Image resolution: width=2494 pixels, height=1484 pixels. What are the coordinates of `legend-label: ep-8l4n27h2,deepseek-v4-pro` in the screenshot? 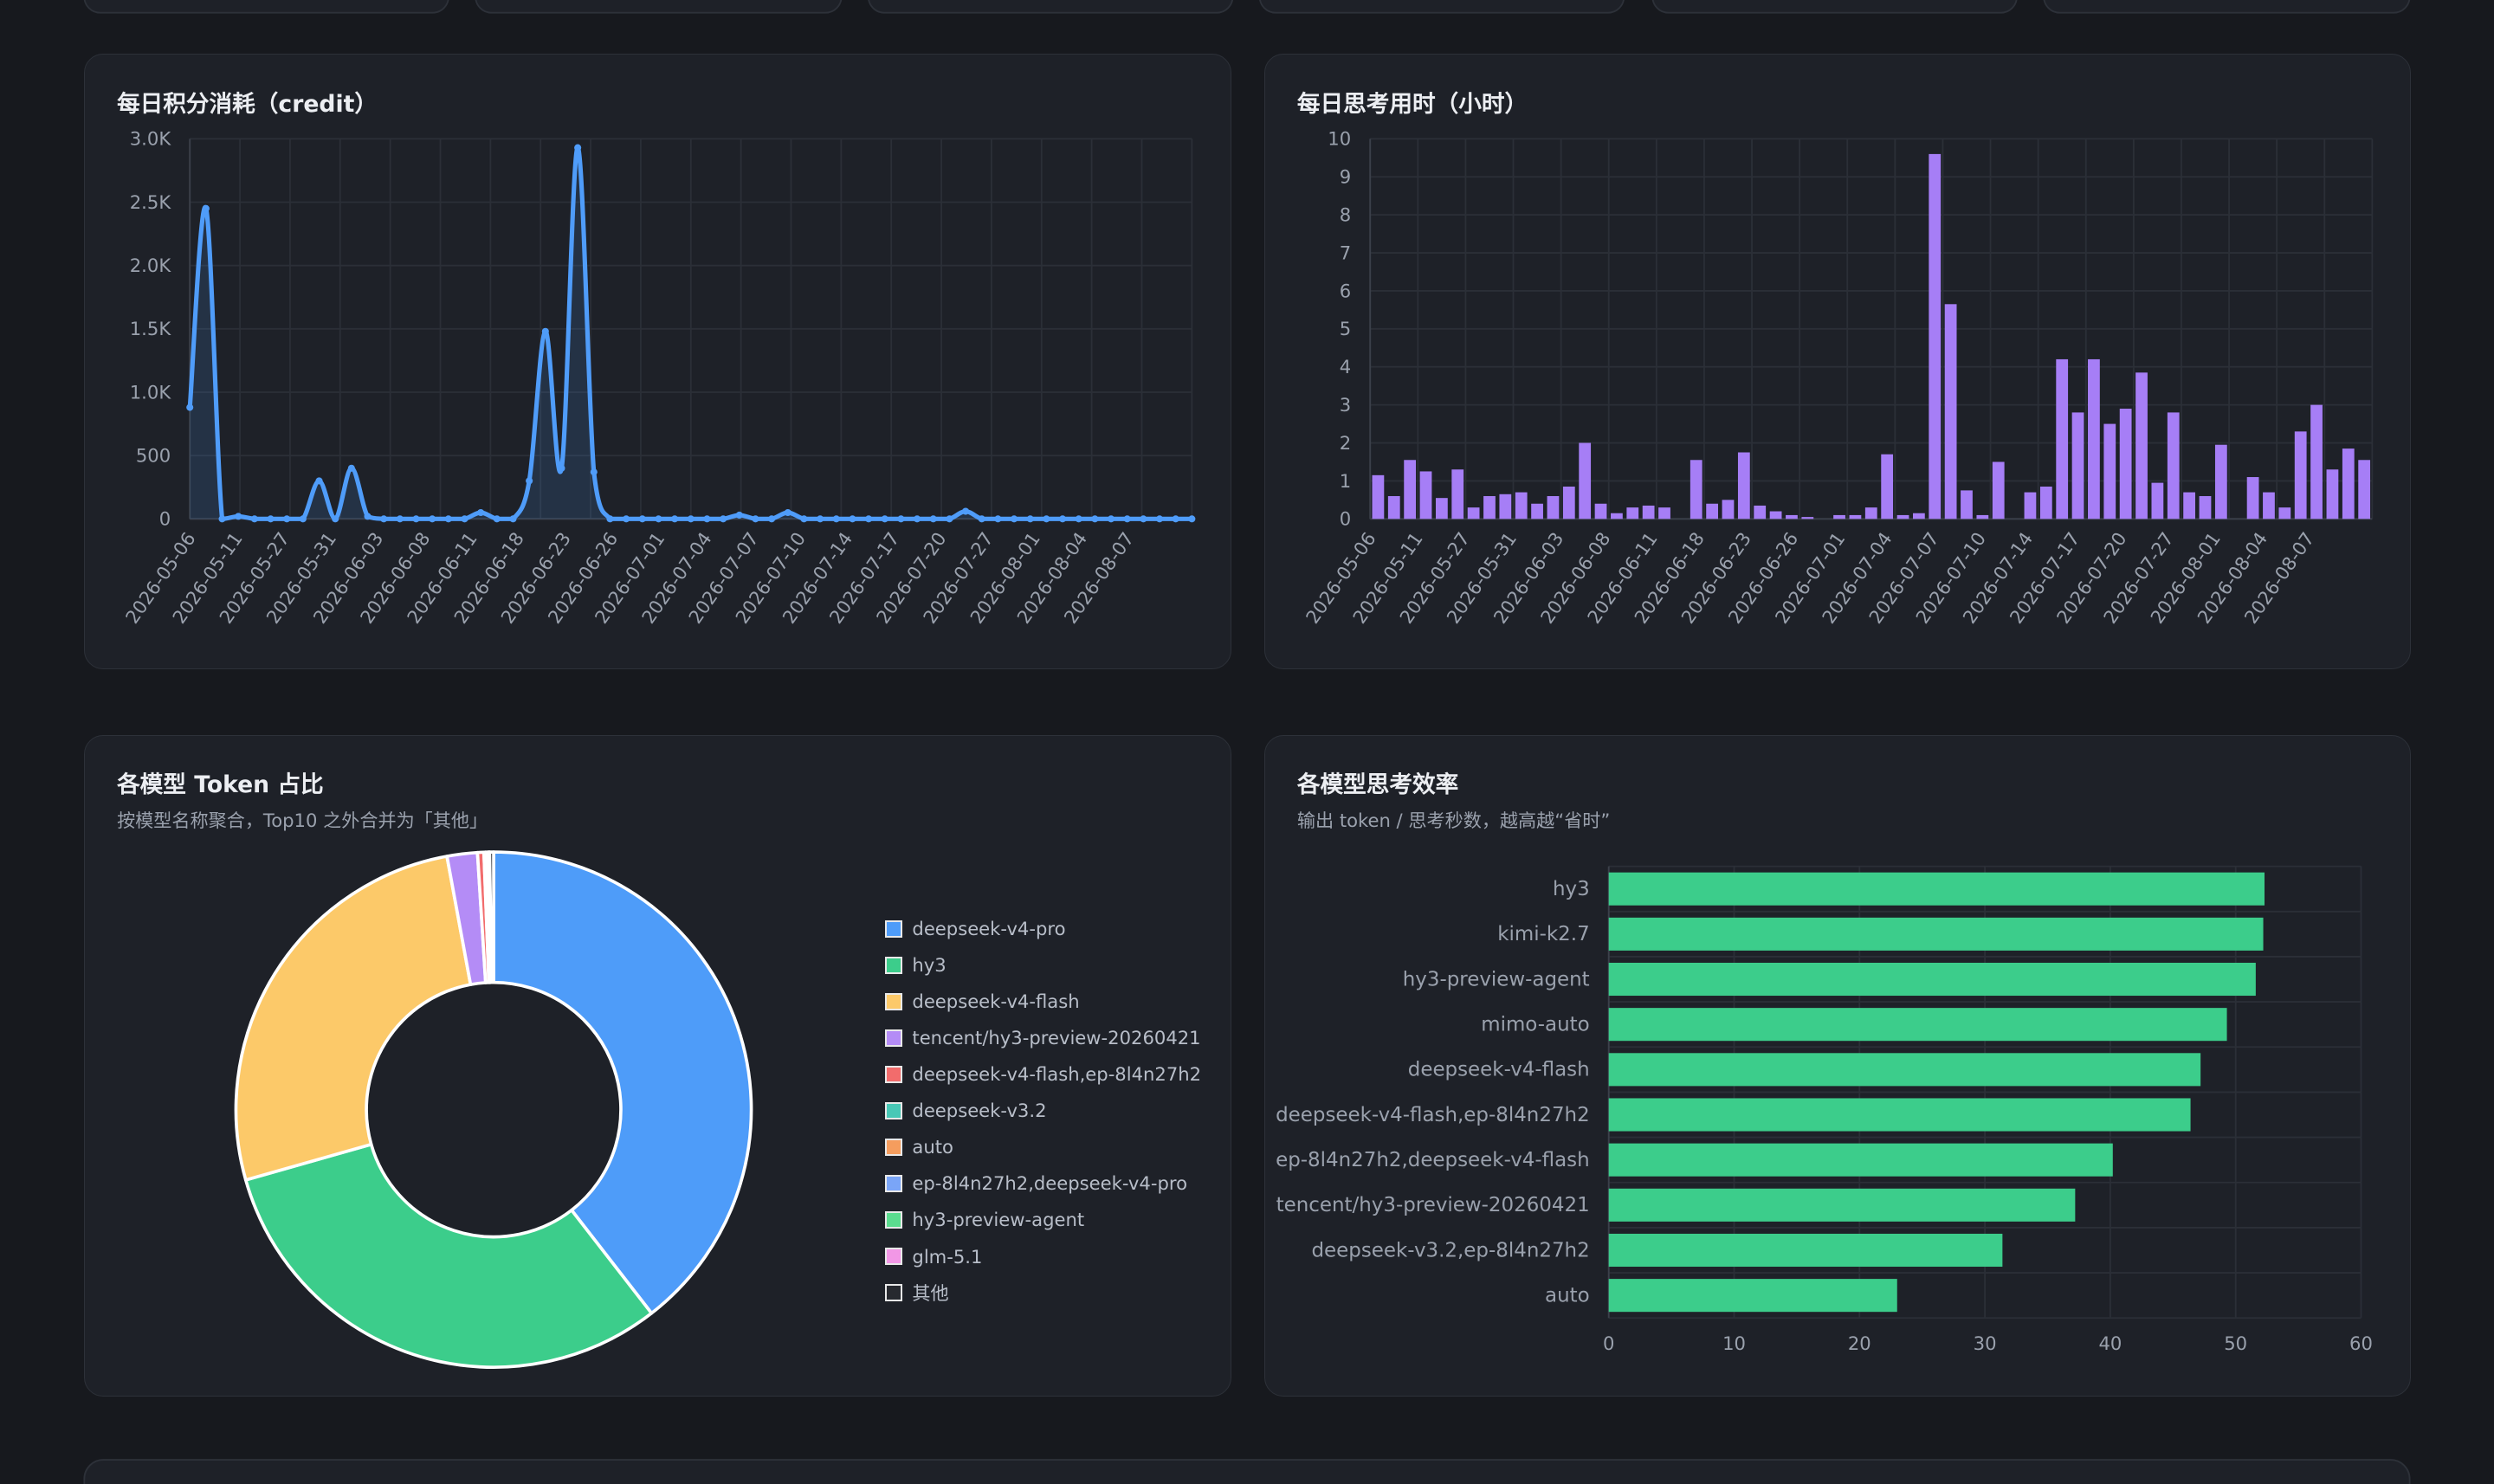 It's located at (1050, 1183).